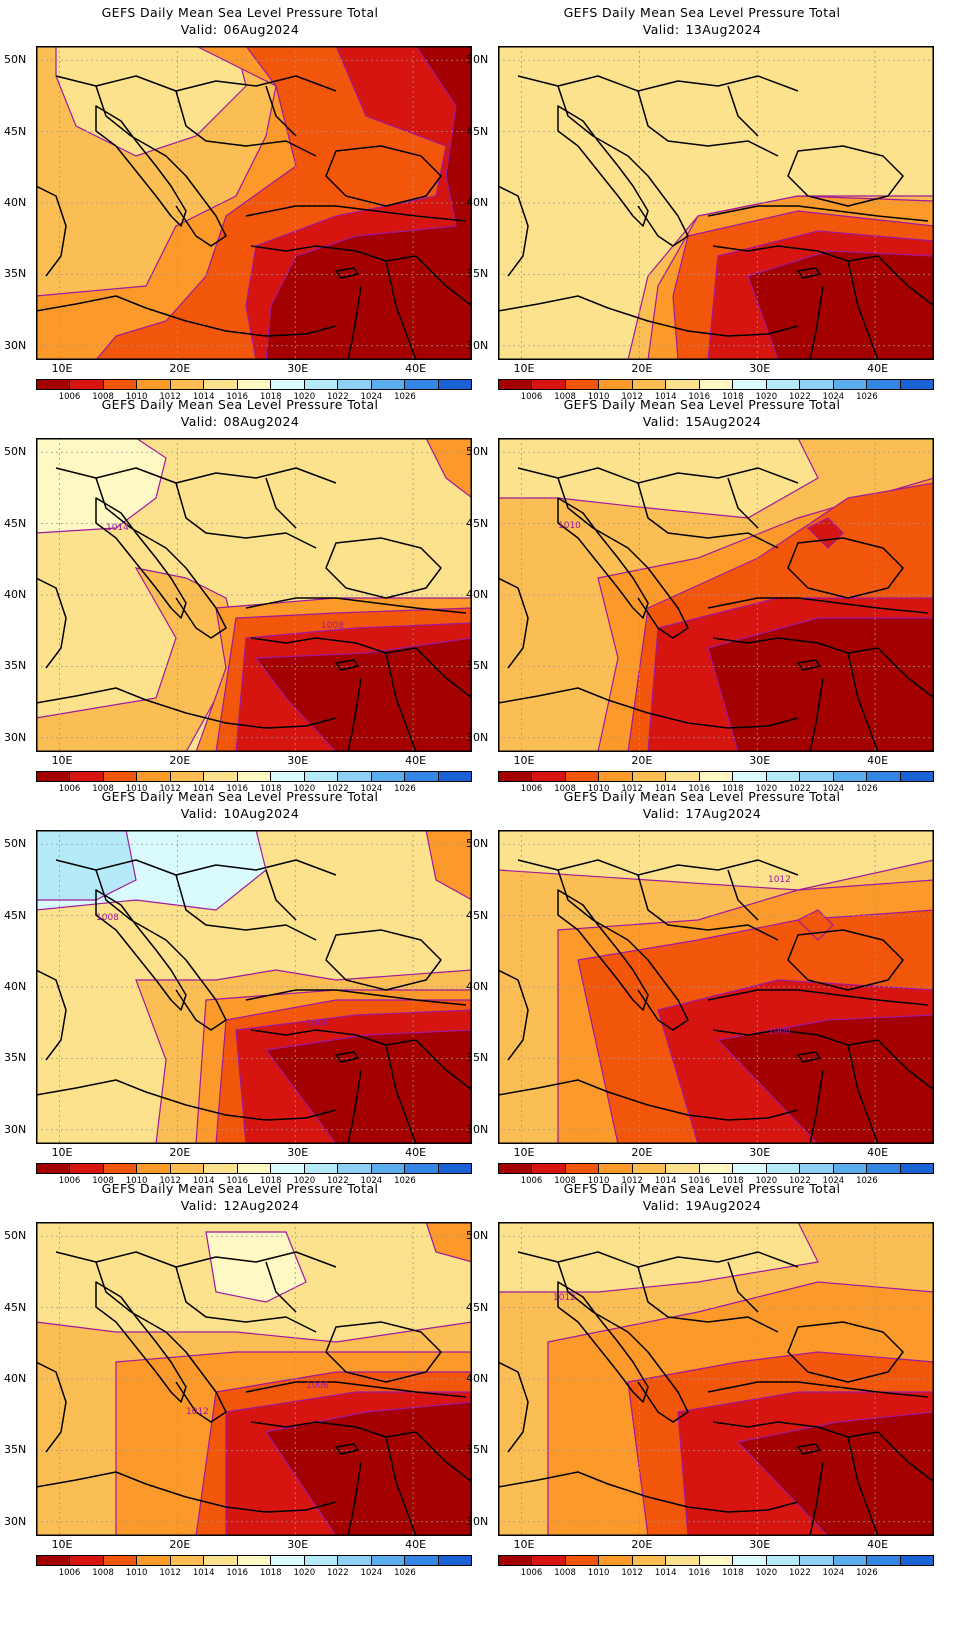 The width and height of the screenshot is (964, 1640). What do you see at coordinates (416, 760) in the screenshot?
I see `lon-tick-label: 40E` at bounding box center [416, 760].